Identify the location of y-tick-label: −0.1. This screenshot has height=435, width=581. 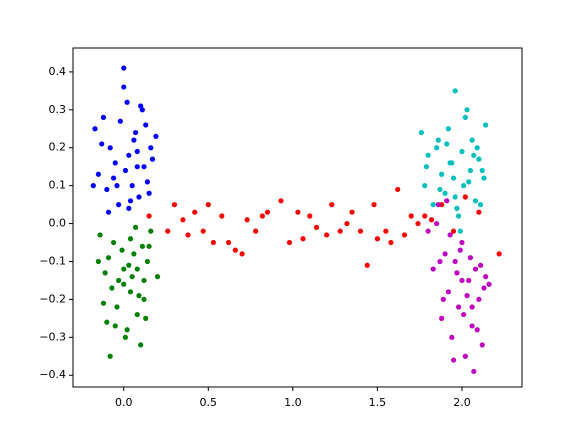
(52, 260).